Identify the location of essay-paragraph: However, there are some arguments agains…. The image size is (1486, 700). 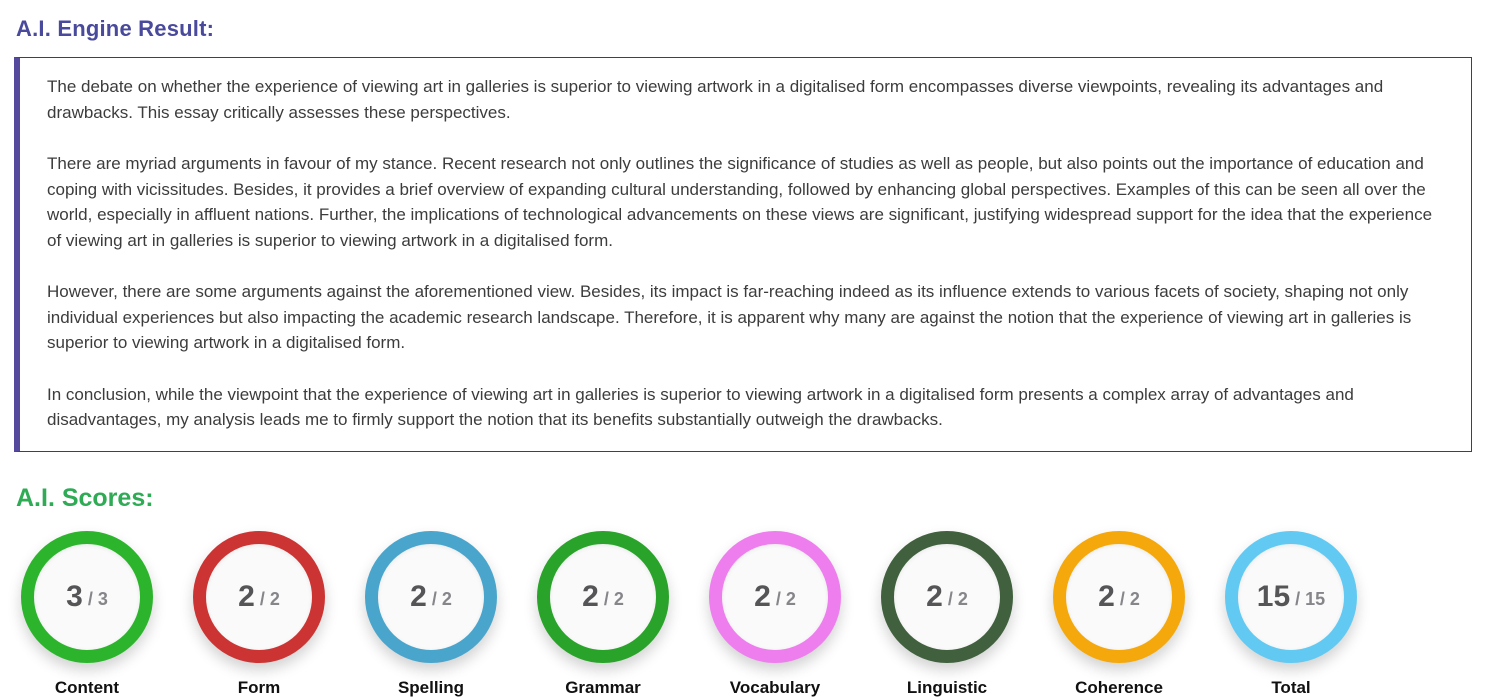
(729, 317).